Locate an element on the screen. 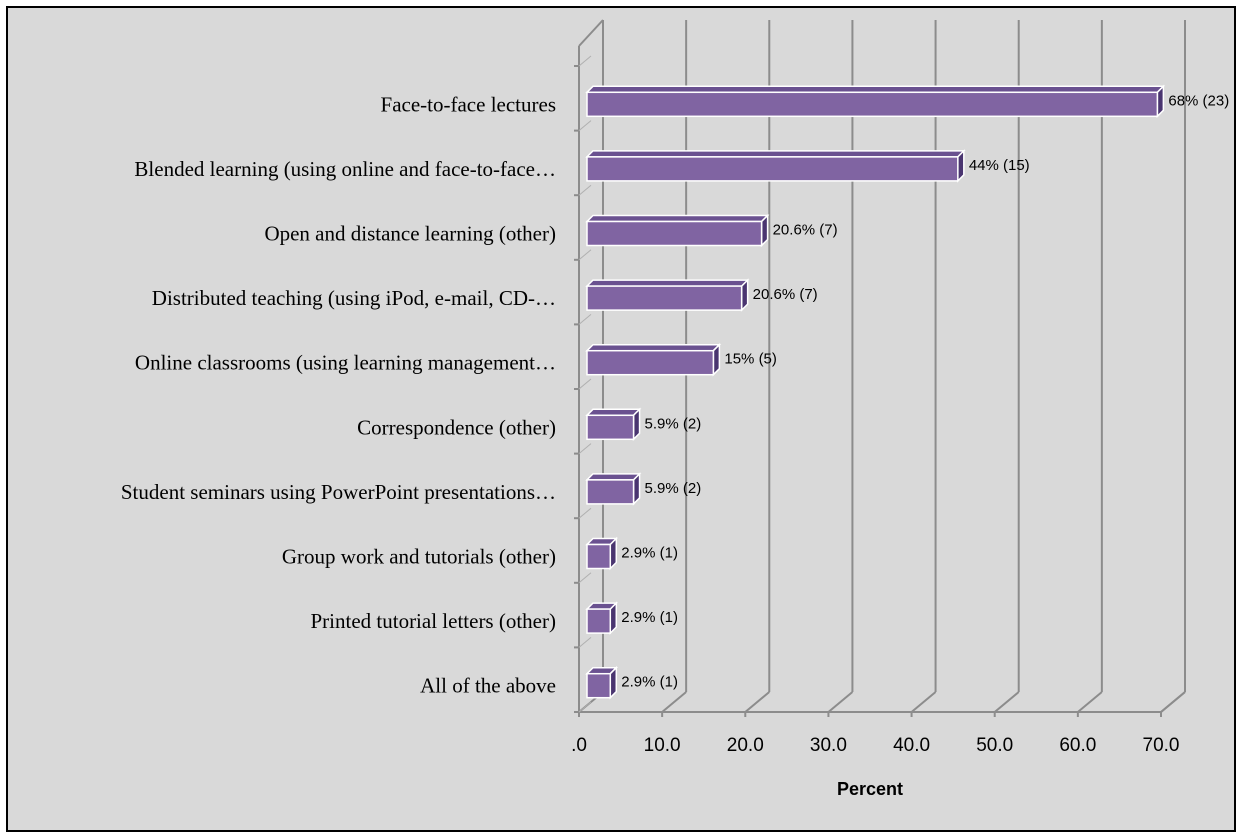 The image size is (1246, 840). x-tick-label: 20.0 is located at coordinates (745, 745).